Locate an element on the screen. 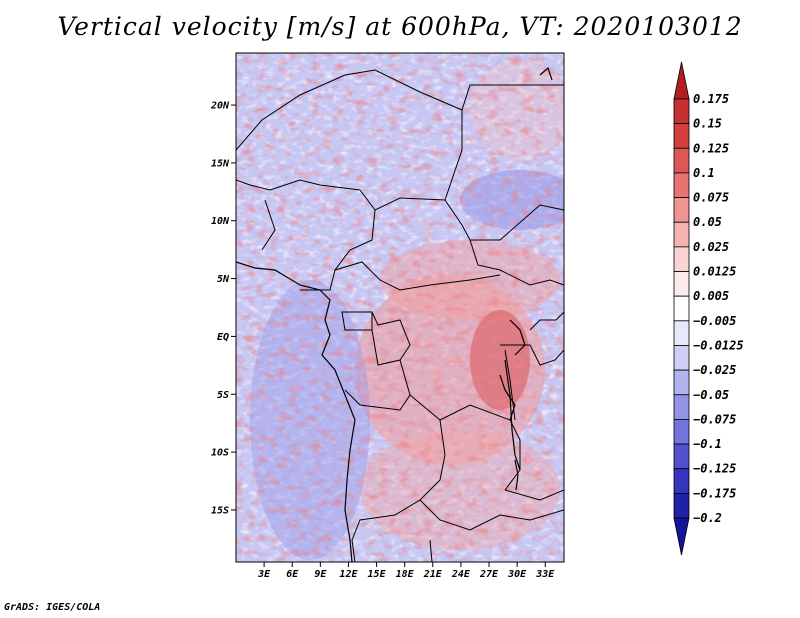 This screenshot has width=800, height=618. lon-tick-label: 15E is located at coordinates (377, 574).